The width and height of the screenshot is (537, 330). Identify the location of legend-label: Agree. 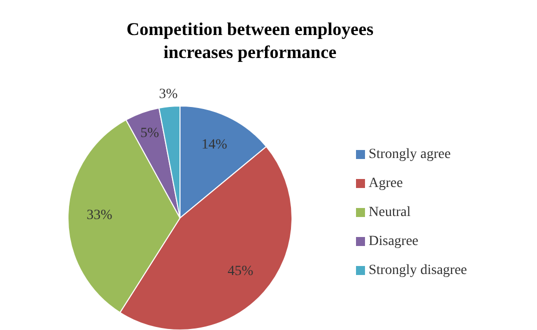
(385, 183).